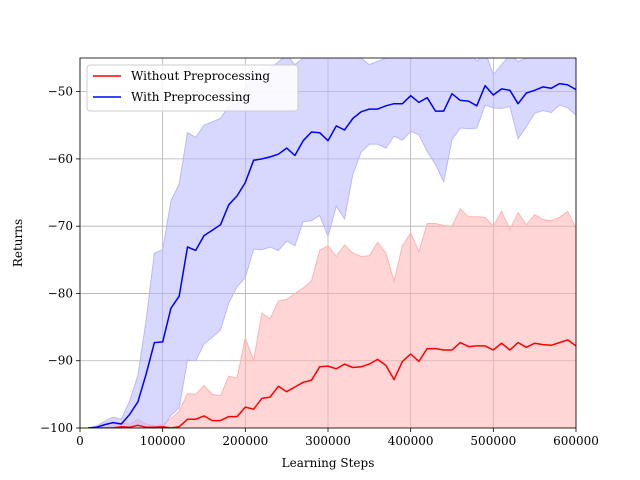 This screenshot has width=640, height=480. What do you see at coordinates (200, 76) in the screenshot?
I see `legend-label-without-preprocessing: Without Preprocessing` at bounding box center [200, 76].